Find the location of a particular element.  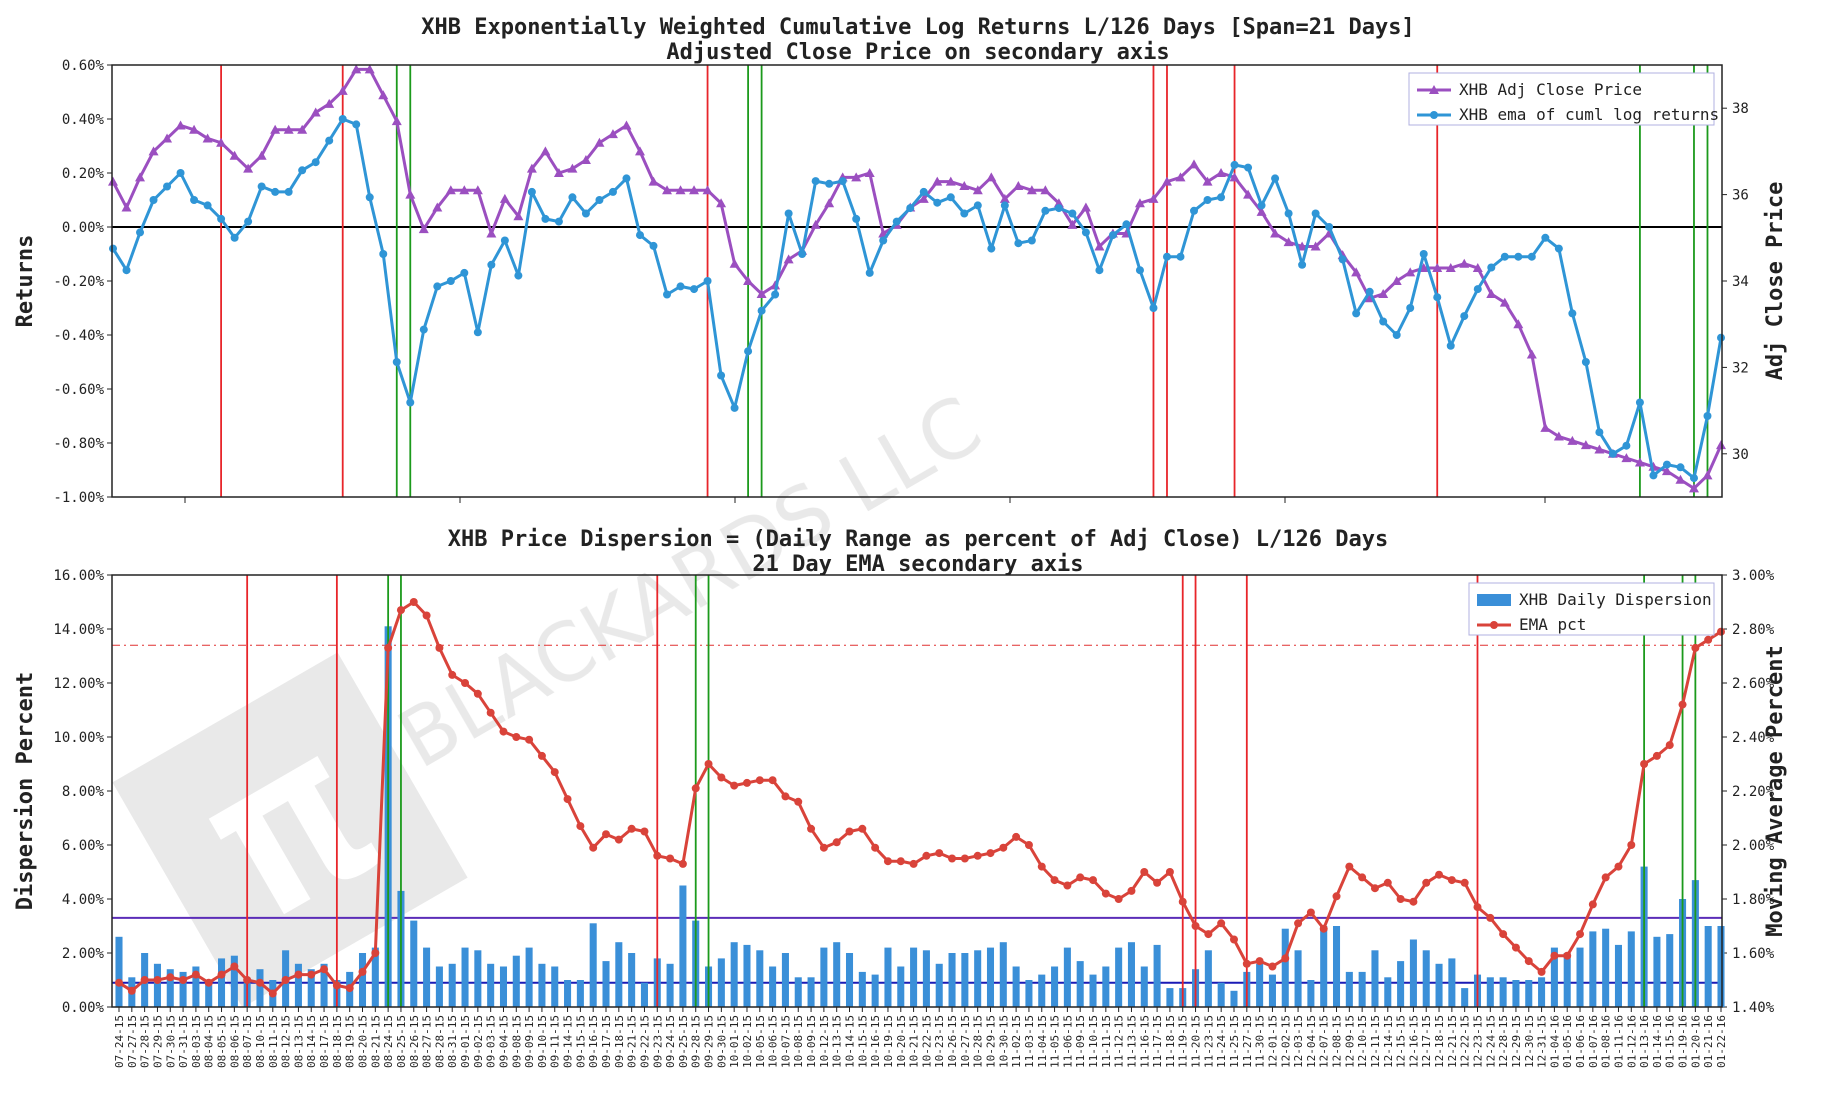

x-tick-label: 12-02-15 is located at coordinates (1285, 1041).